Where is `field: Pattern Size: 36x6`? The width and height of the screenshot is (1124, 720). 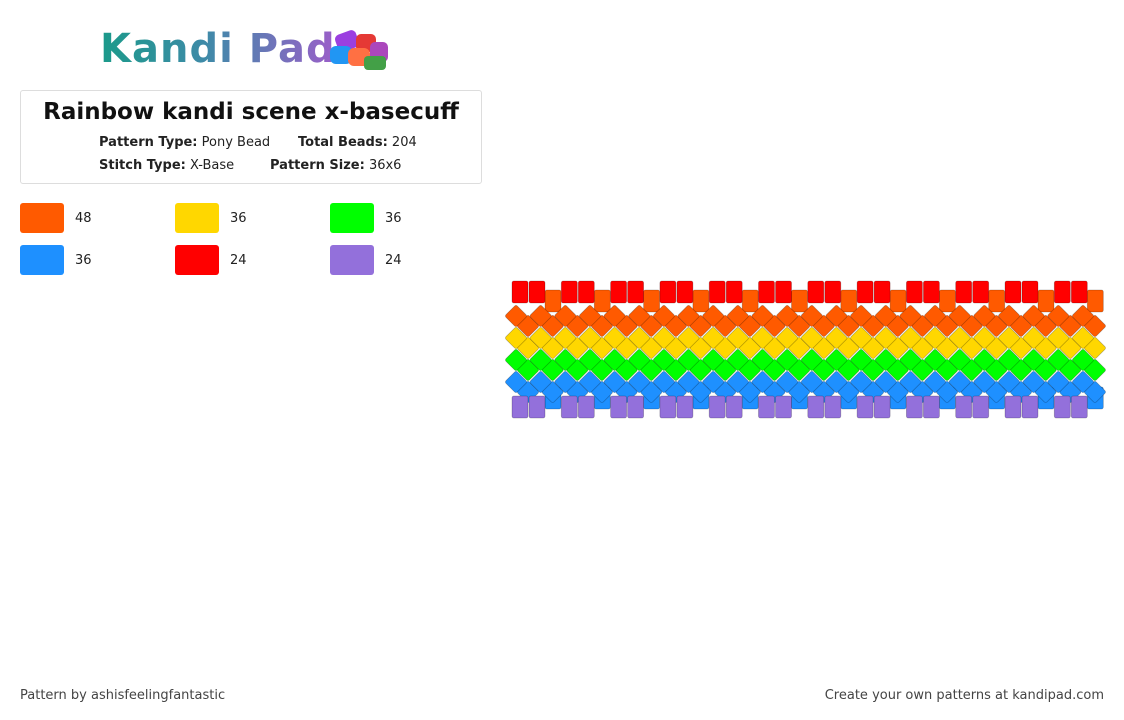 field: Pattern Size: 36x6 is located at coordinates (335, 165).